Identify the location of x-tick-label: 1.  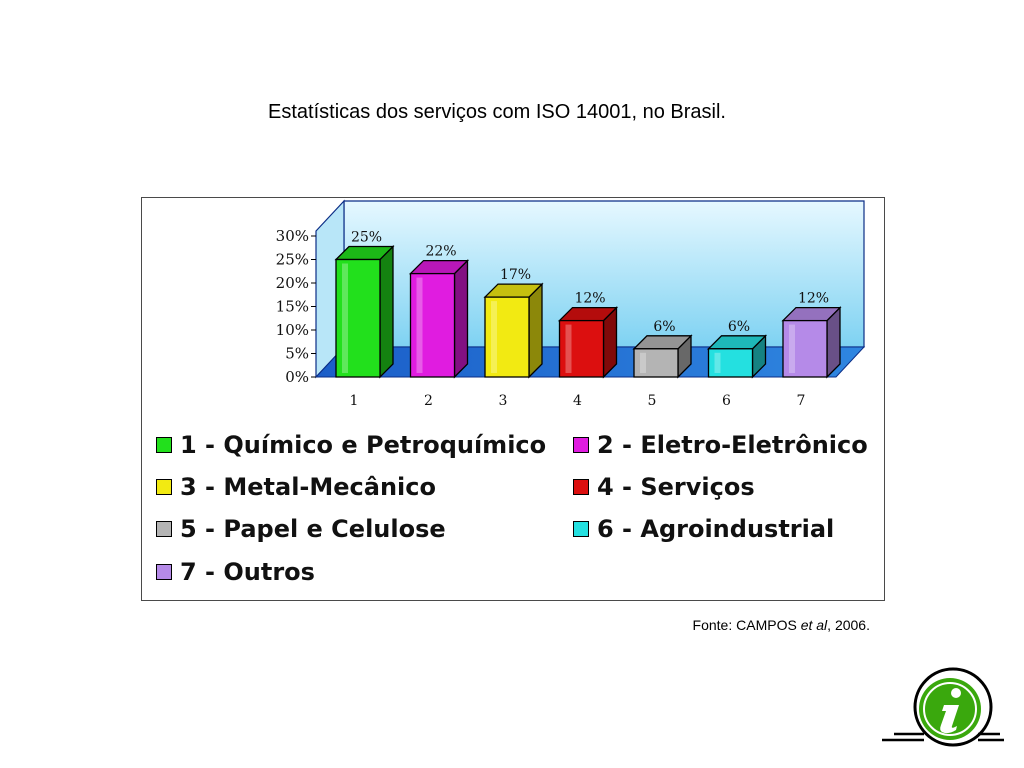
(354, 401).